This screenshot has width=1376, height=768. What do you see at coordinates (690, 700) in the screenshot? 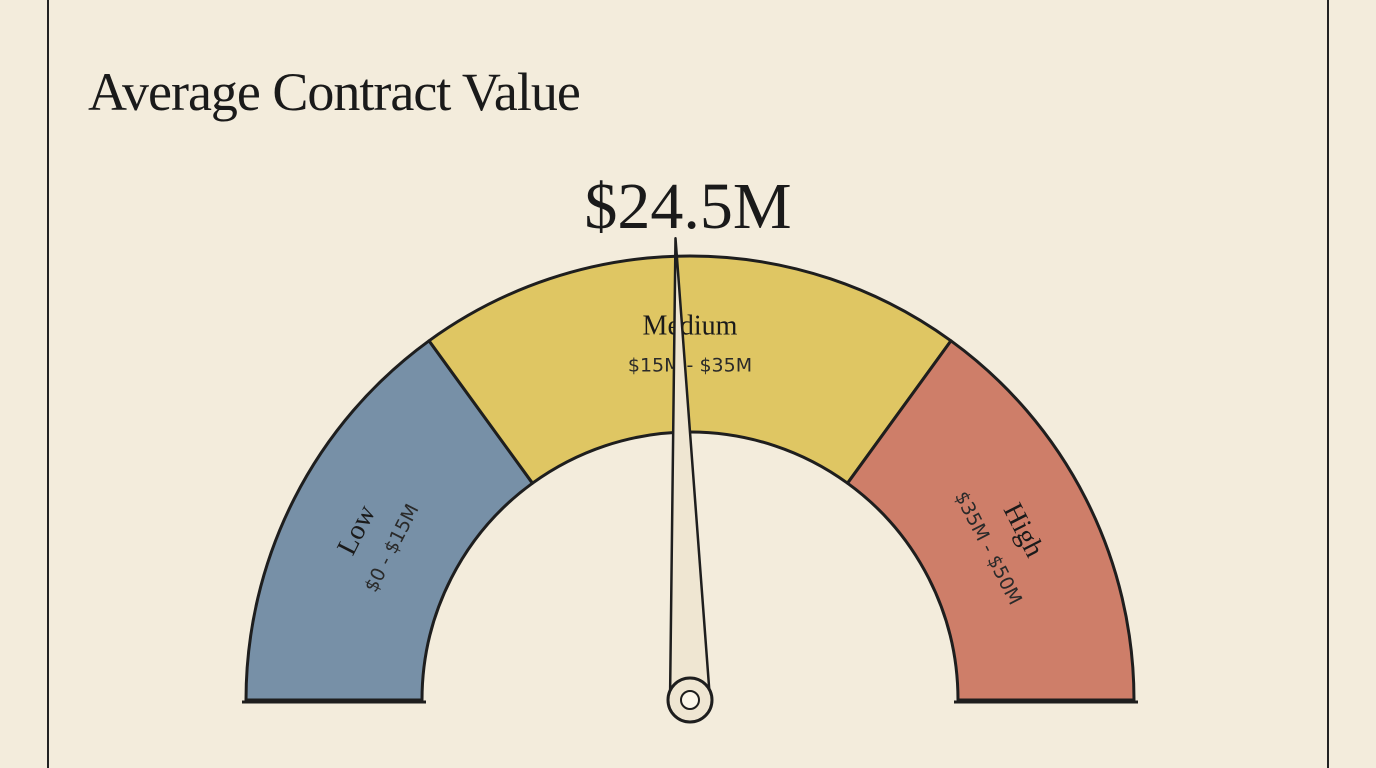
I see `needle-hub-inner` at bounding box center [690, 700].